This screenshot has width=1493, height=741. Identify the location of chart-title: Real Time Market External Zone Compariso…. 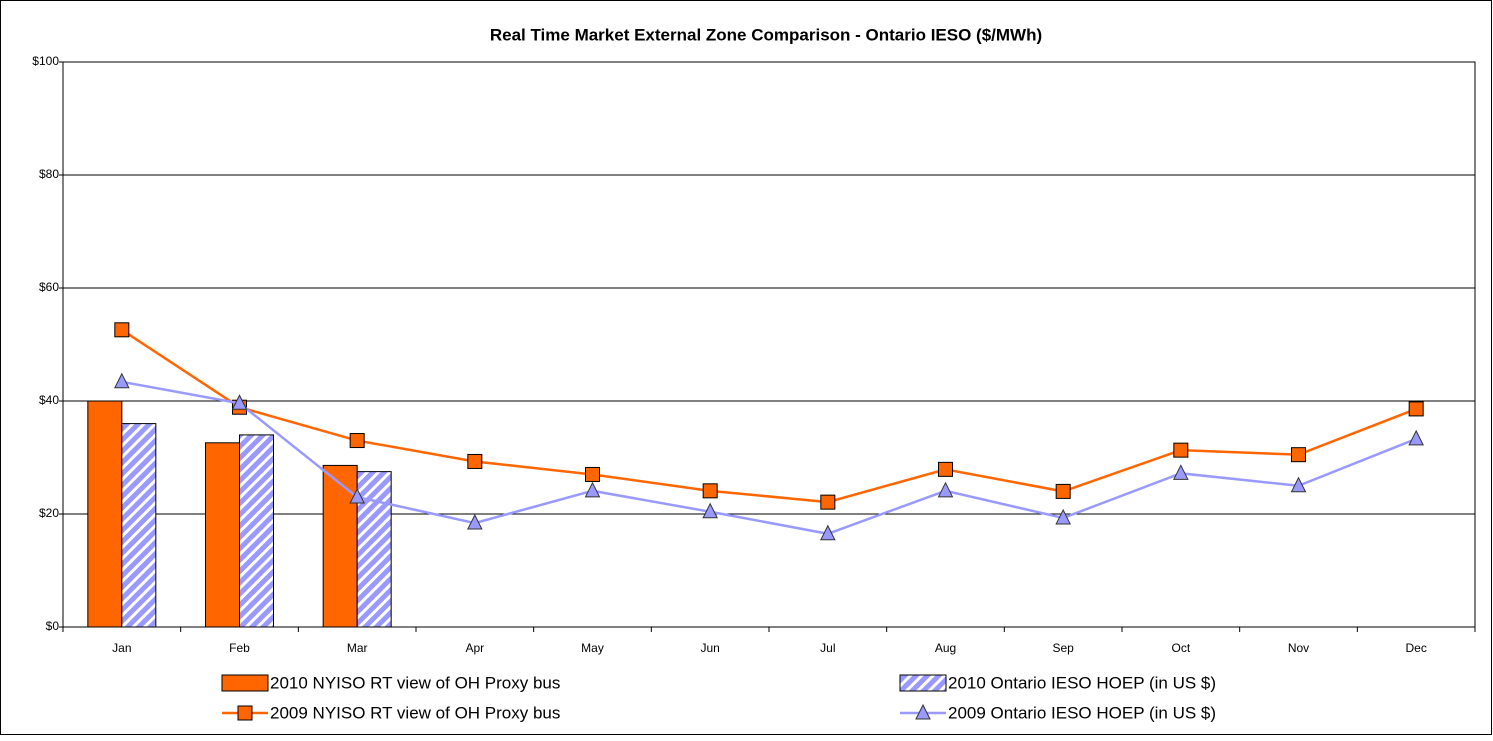
(766, 34).